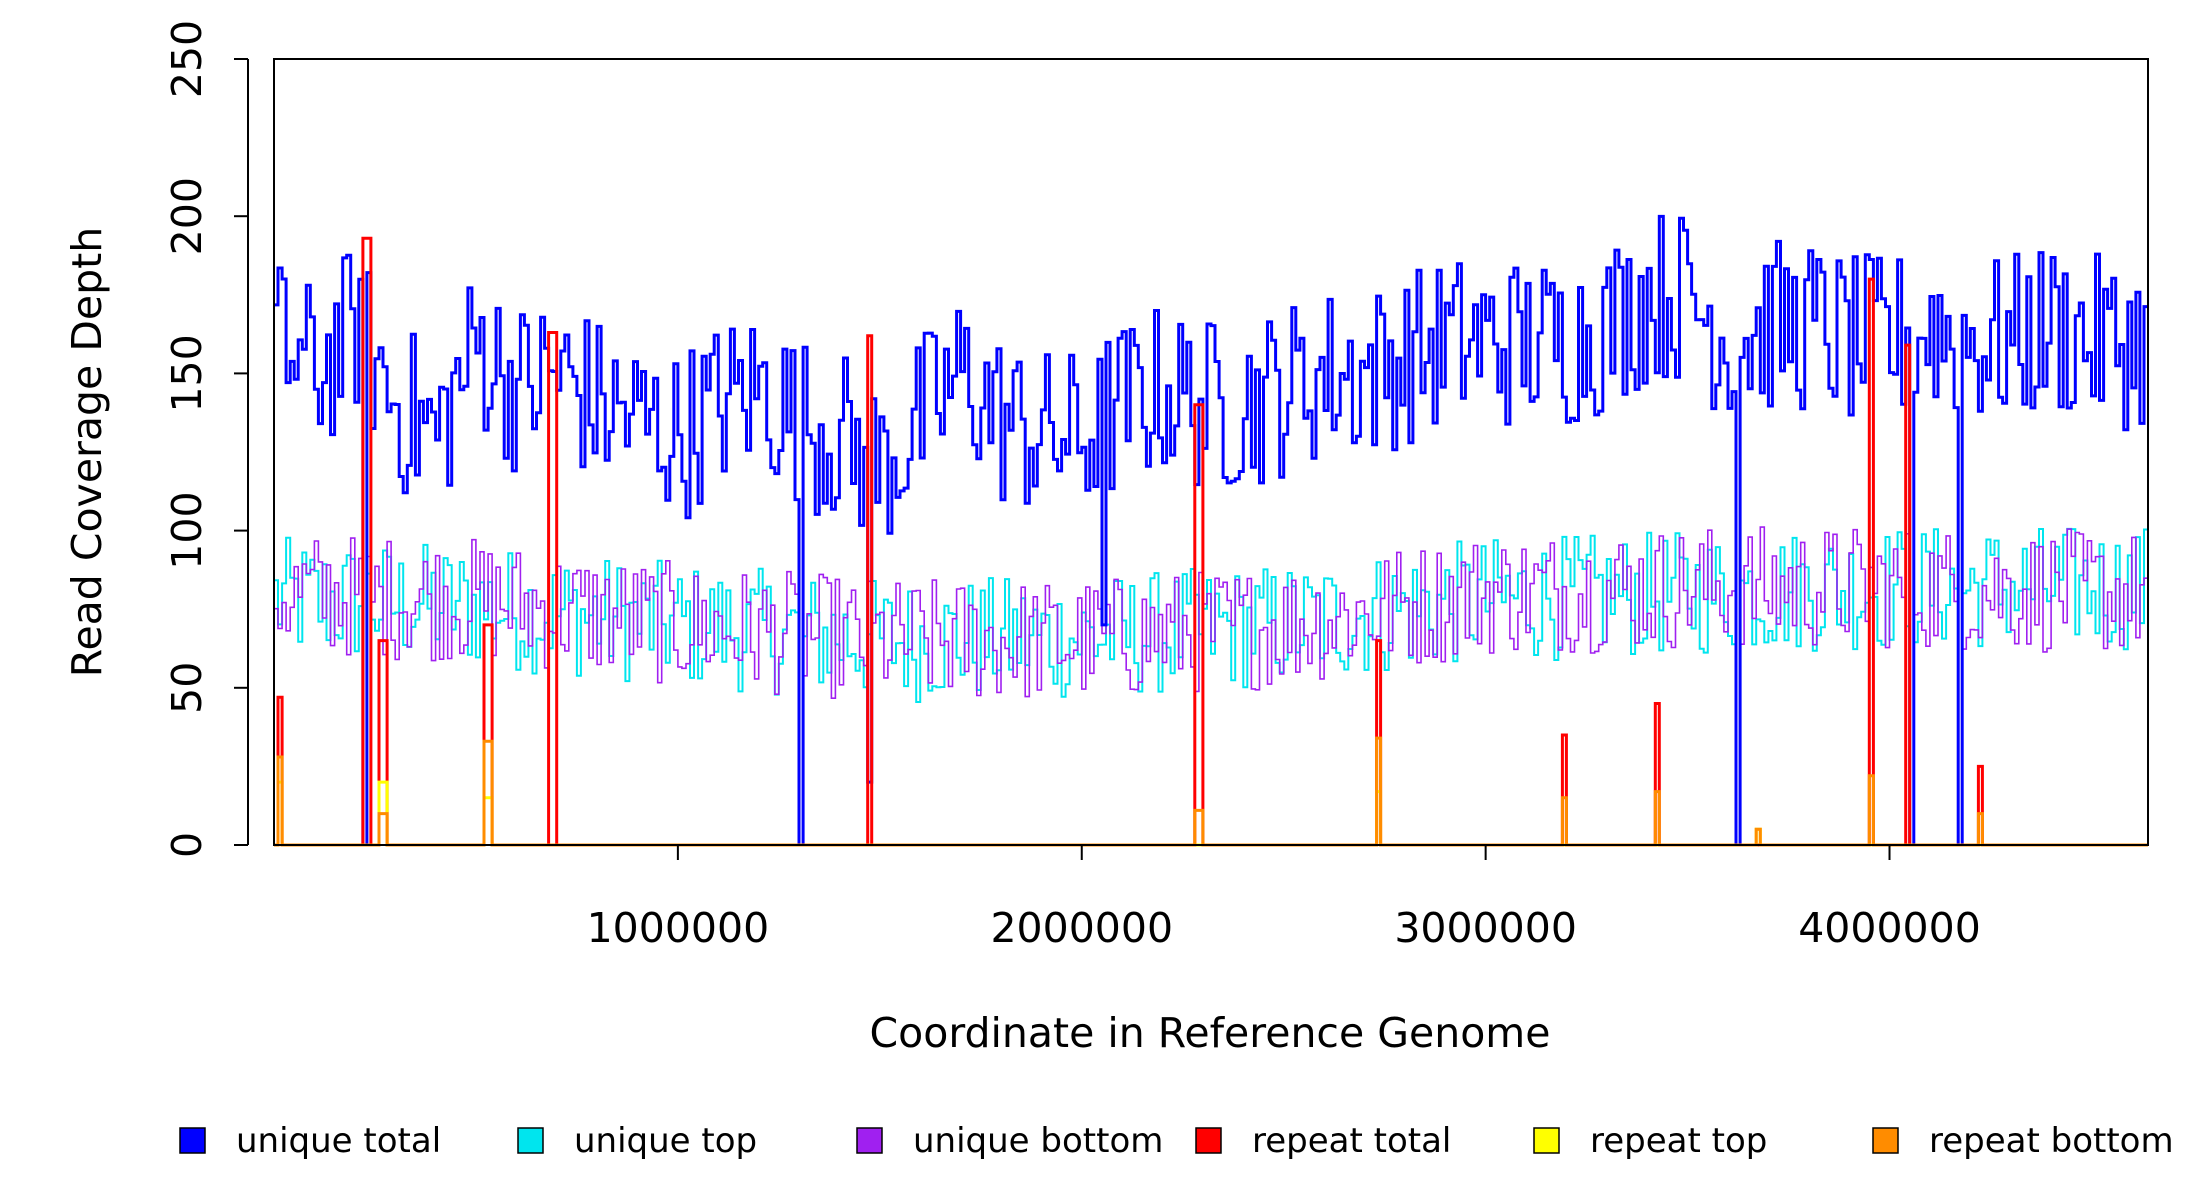 The image size is (2200, 1200). Describe the element at coordinates (206, 439) in the screenshot. I see `y-axis: 0 50 100 150 200 250` at that location.